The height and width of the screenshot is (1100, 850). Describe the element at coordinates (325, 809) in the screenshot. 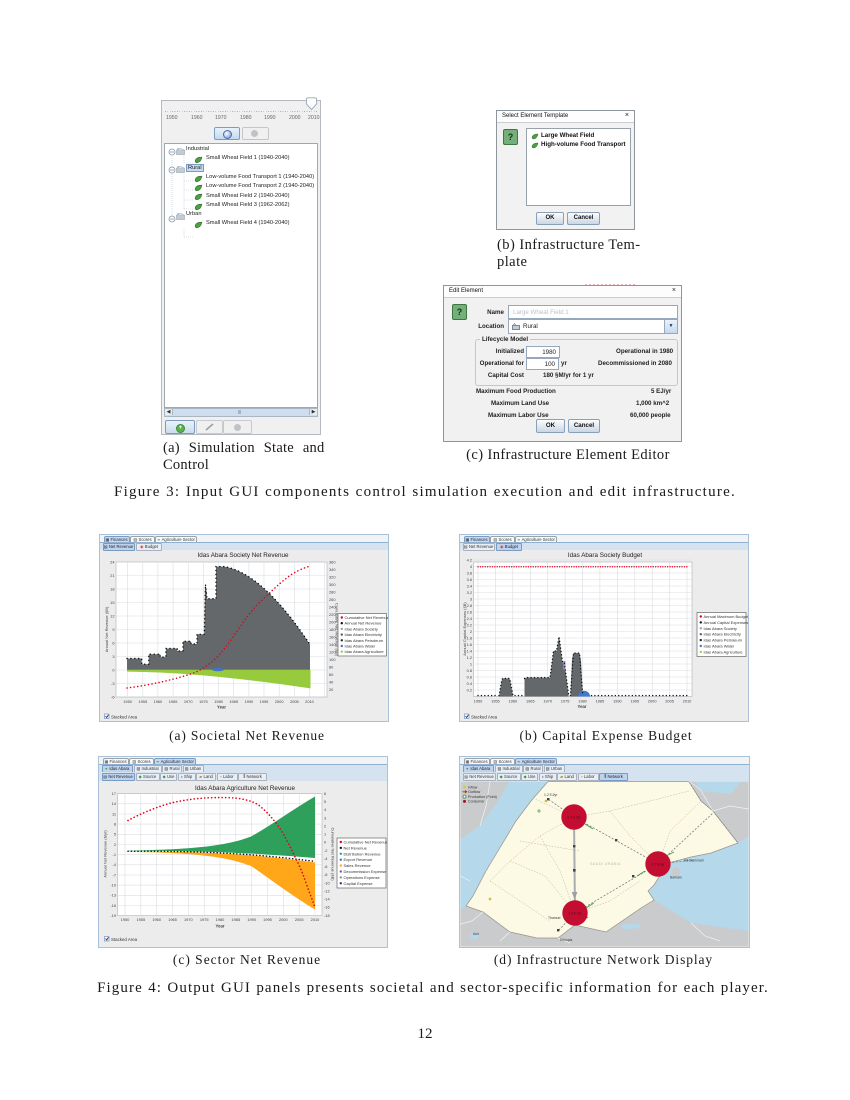

I see `svg-text: 4` at that location.